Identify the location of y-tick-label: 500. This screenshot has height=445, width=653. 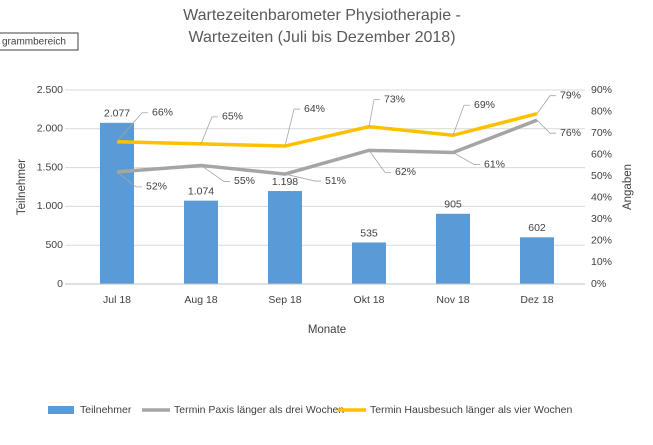
(54, 245).